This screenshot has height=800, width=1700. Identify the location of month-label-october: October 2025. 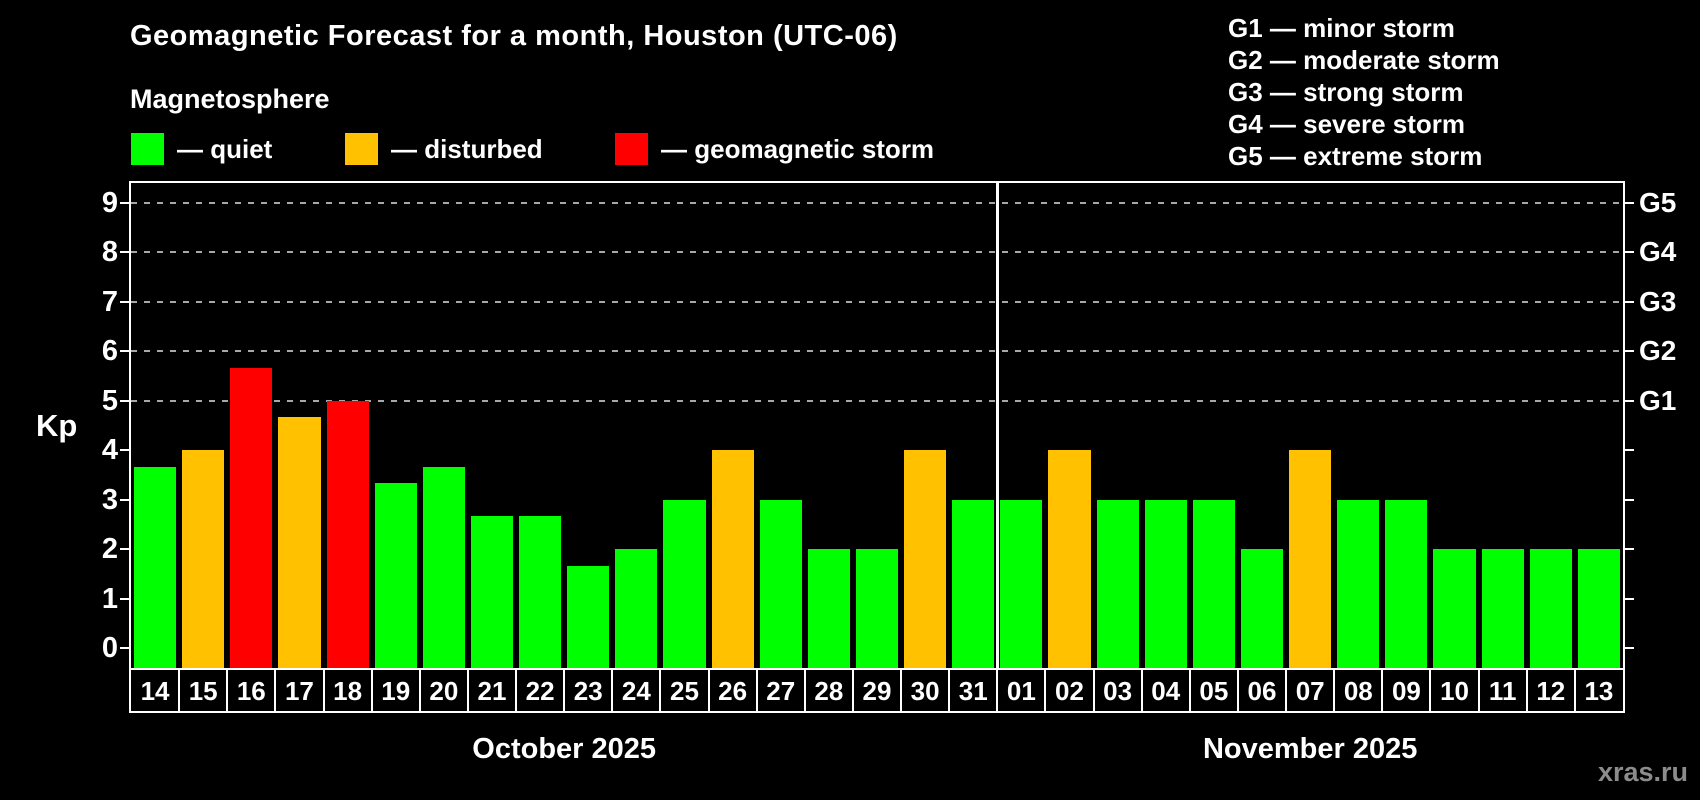
(564, 749).